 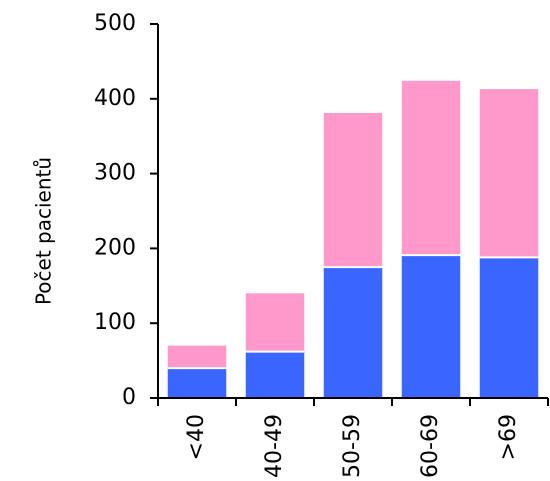 I want to click on y-tick-label: 200, so click(x=115, y=247).